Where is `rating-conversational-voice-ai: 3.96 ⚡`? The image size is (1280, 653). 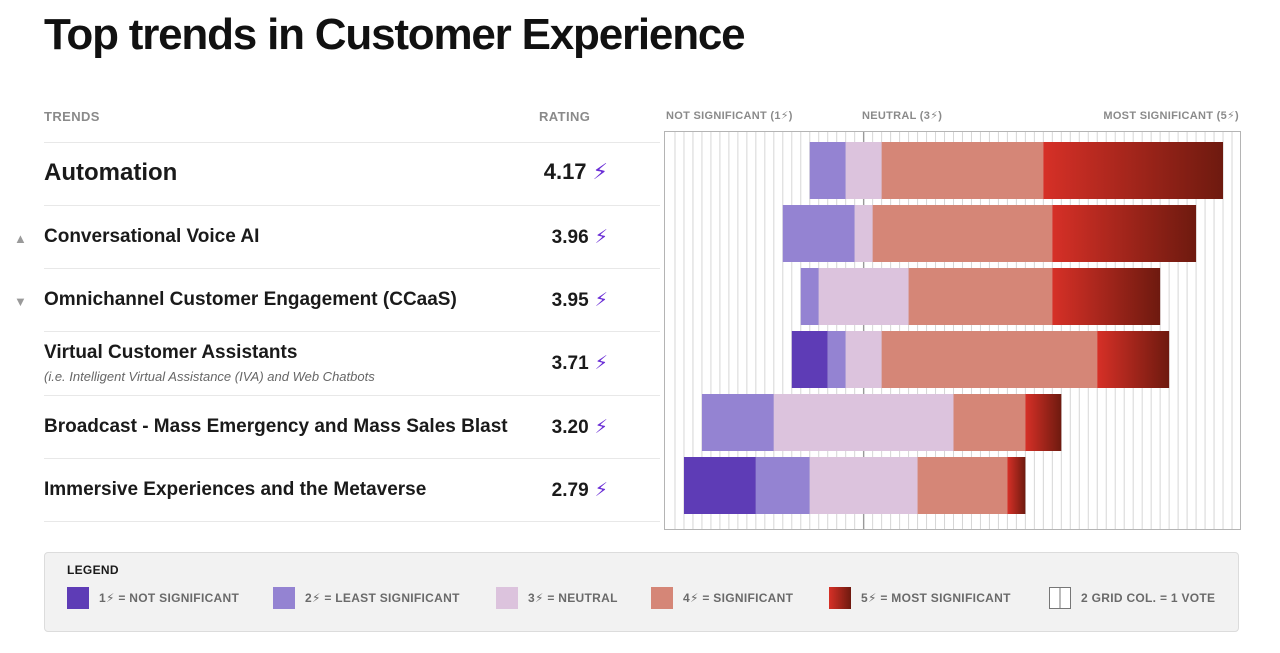 rating-conversational-voice-ai: 3.96 ⚡ is located at coordinates (580, 237).